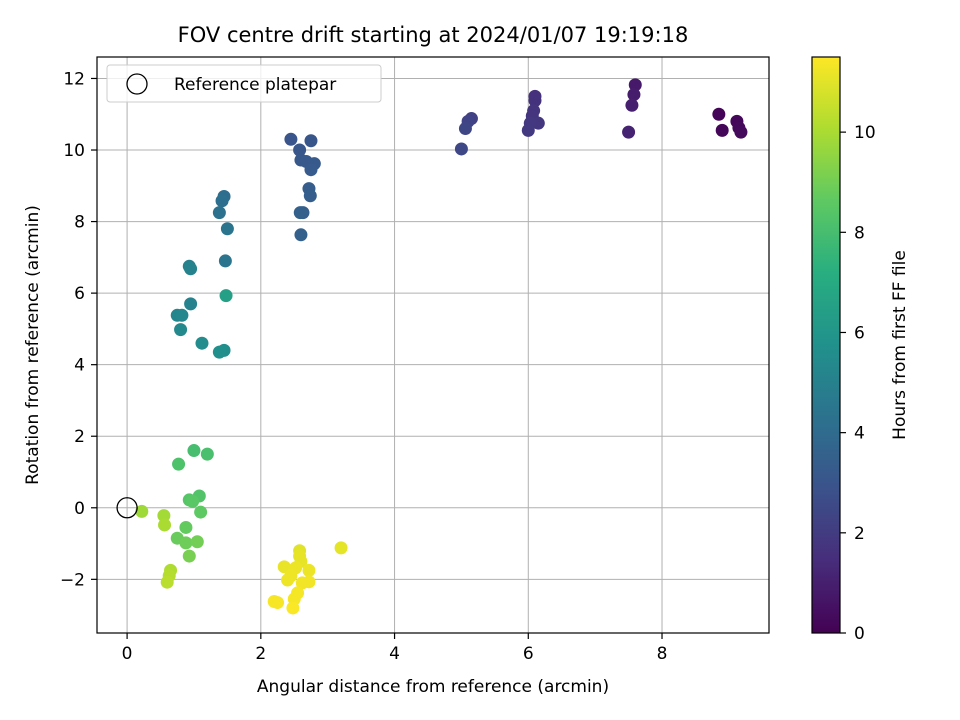 Image resolution: width=960 pixels, height=720 pixels. I want to click on legend: Reference platepar, so click(244, 83).